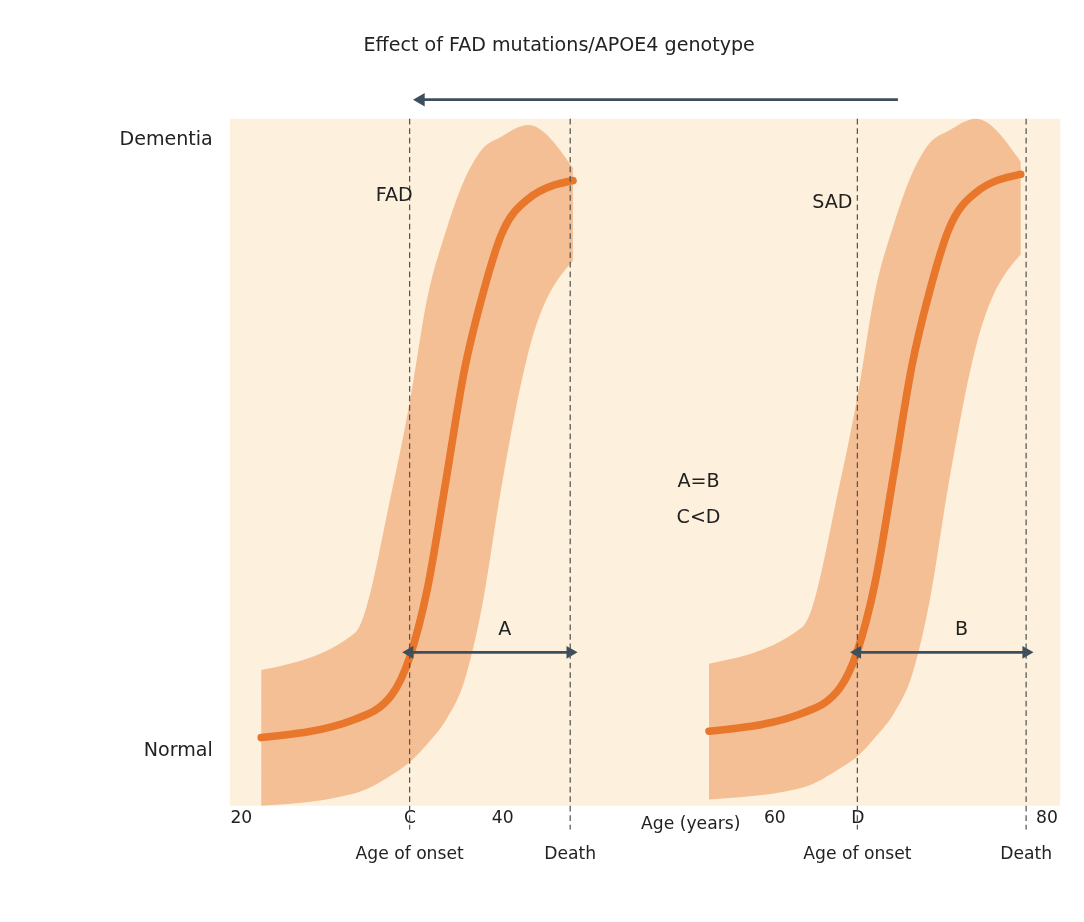 This screenshot has width=1084, height=922. What do you see at coordinates (832, 201) in the screenshot?
I see `annotation: SAD` at bounding box center [832, 201].